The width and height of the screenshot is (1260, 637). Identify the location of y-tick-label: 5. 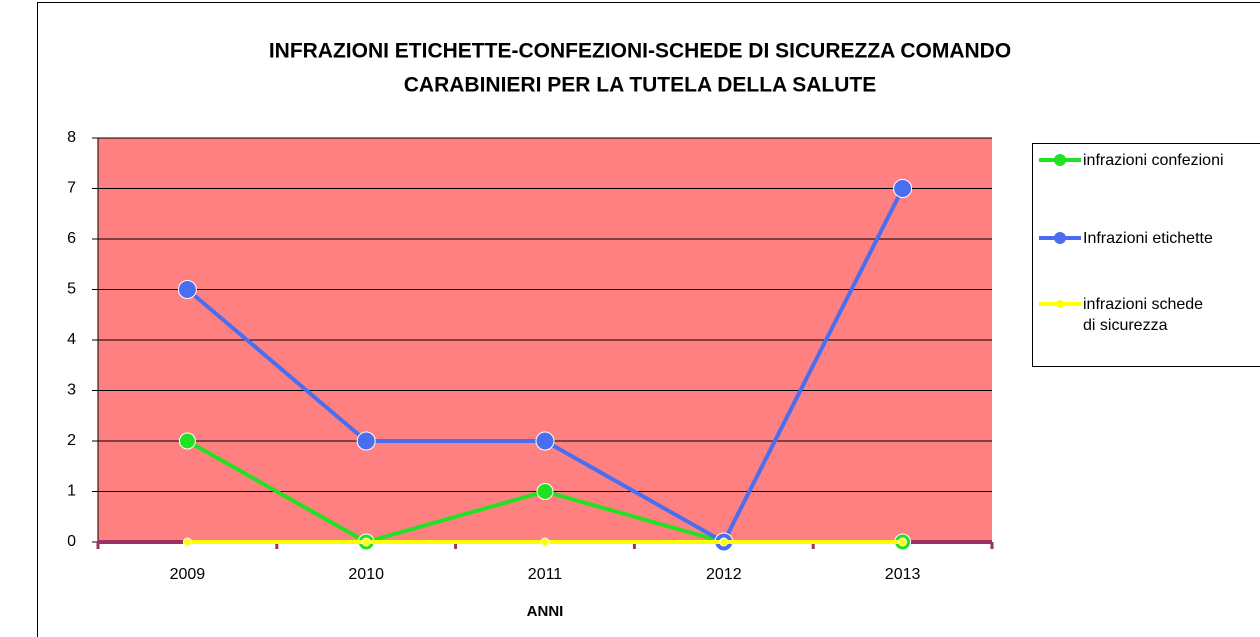
(71, 289).